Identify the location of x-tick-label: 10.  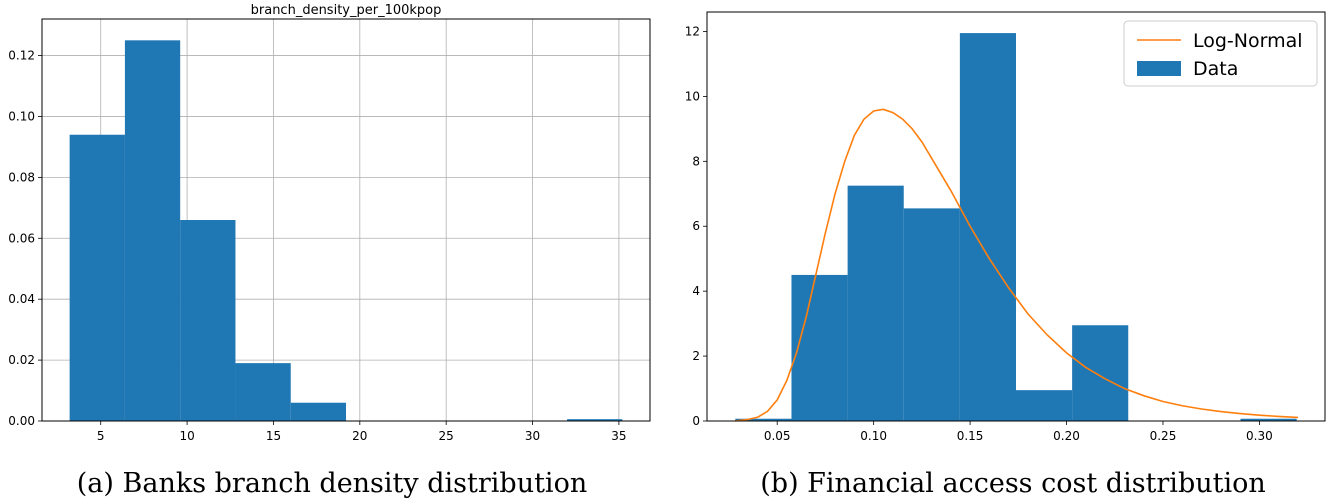
(186, 436).